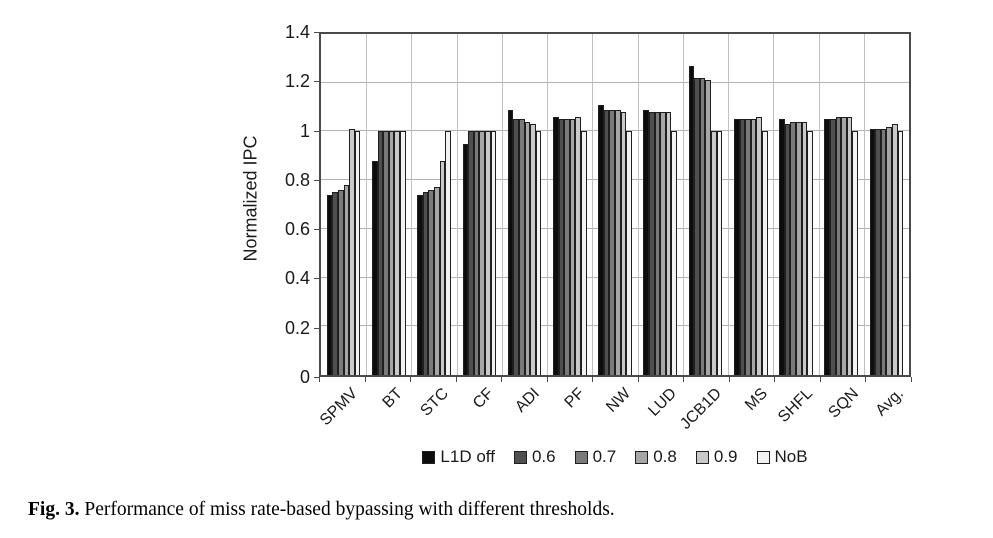 This screenshot has height=538, width=993. Describe the element at coordinates (297, 179) in the screenshot. I see `y-tick-label: 0.8` at that location.